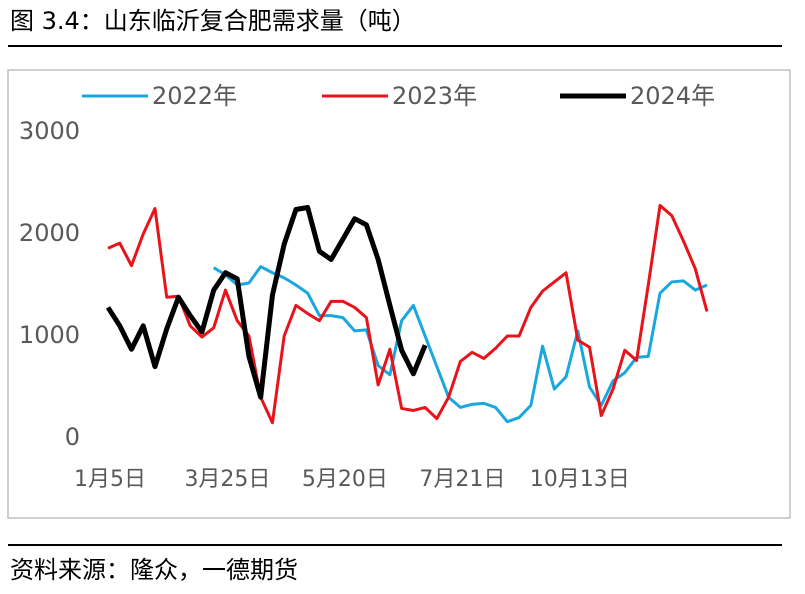 The image size is (805, 594). What do you see at coordinates (49, 335) in the screenshot?
I see `y-tick-label: 1000` at bounding box center [49, 335].